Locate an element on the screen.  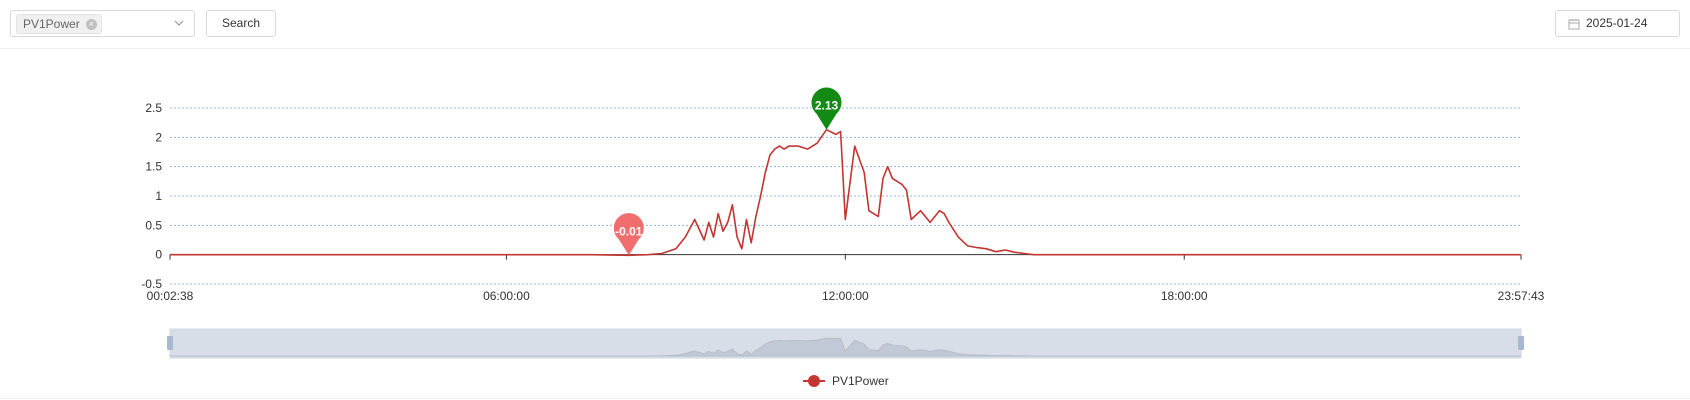
selected-series-tag: PV1Power × is located at coordinates (59, 24).